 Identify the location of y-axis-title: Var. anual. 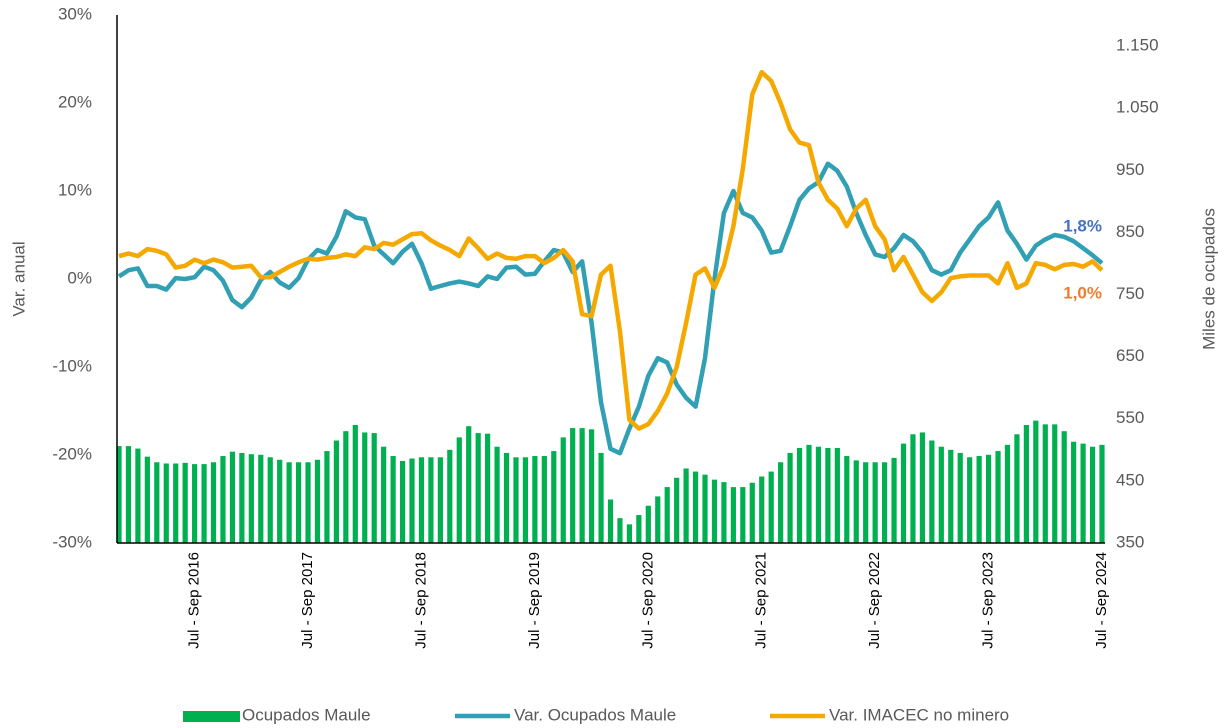
(18, 278).